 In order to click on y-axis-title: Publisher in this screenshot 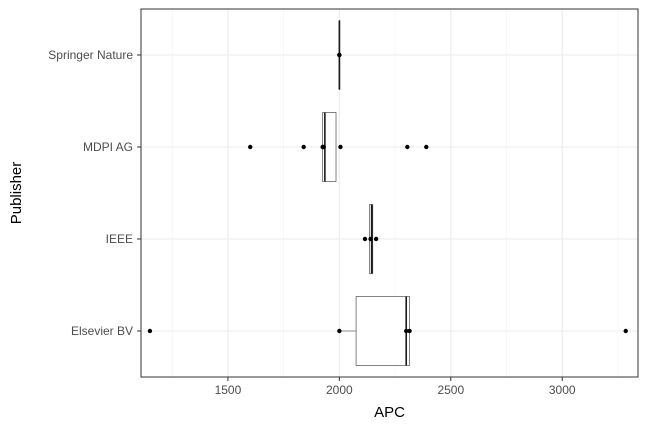, I will do `click(16, 193)`.